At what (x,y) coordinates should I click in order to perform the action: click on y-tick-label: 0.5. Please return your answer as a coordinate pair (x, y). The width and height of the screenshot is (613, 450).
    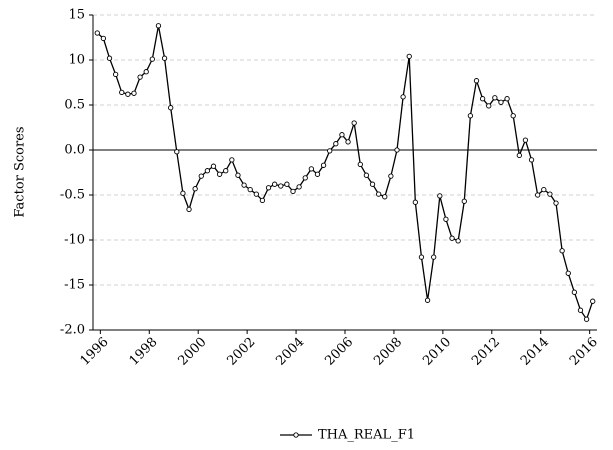
    Looking at the image, I should click on (74, 105).